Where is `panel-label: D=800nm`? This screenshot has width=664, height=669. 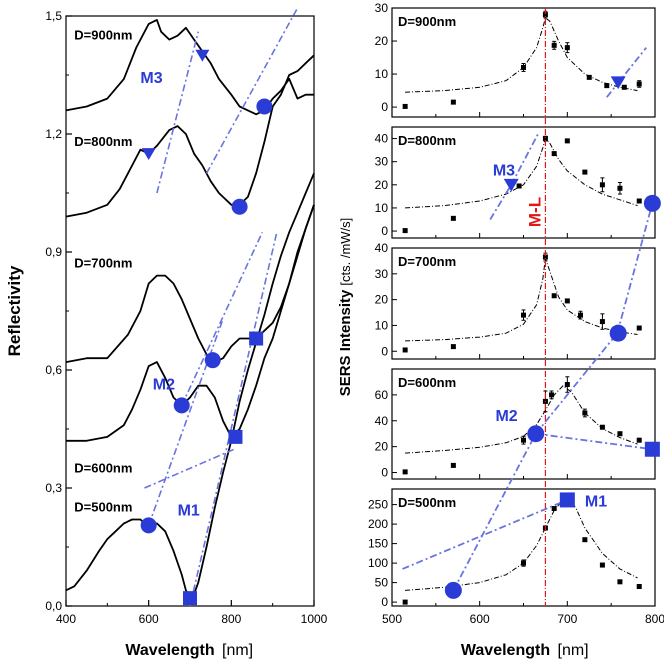
panel-label: D=800nm is located at coordinates (427, 140).